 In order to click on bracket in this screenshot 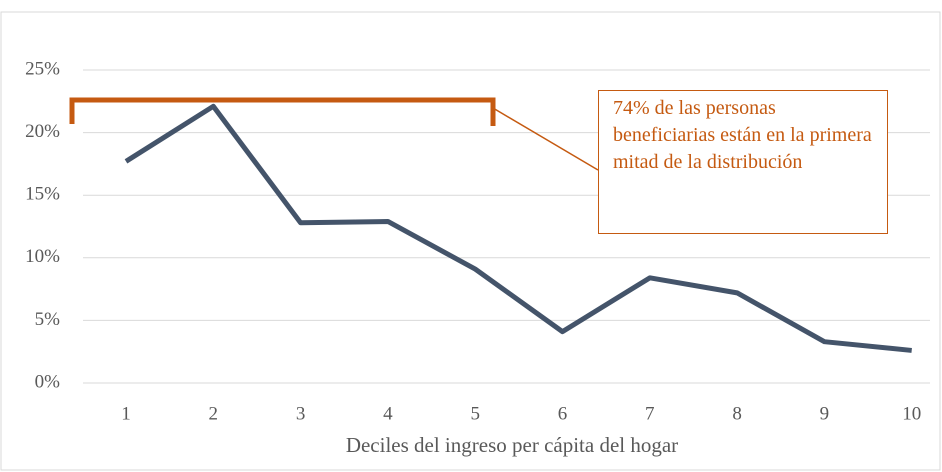, I will do `click(282, 111)`.